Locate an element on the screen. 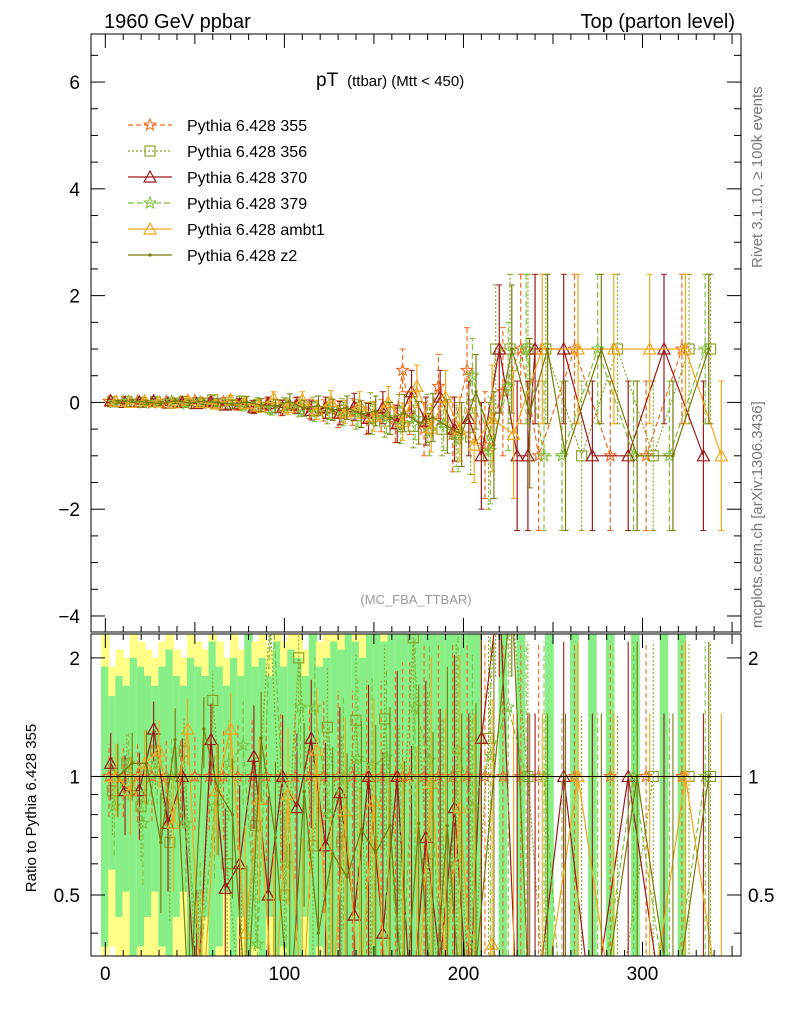 This screenshot has height=1024, width=786. header-left: 1960 GeV ppbar is located at coordinates (177, 22).